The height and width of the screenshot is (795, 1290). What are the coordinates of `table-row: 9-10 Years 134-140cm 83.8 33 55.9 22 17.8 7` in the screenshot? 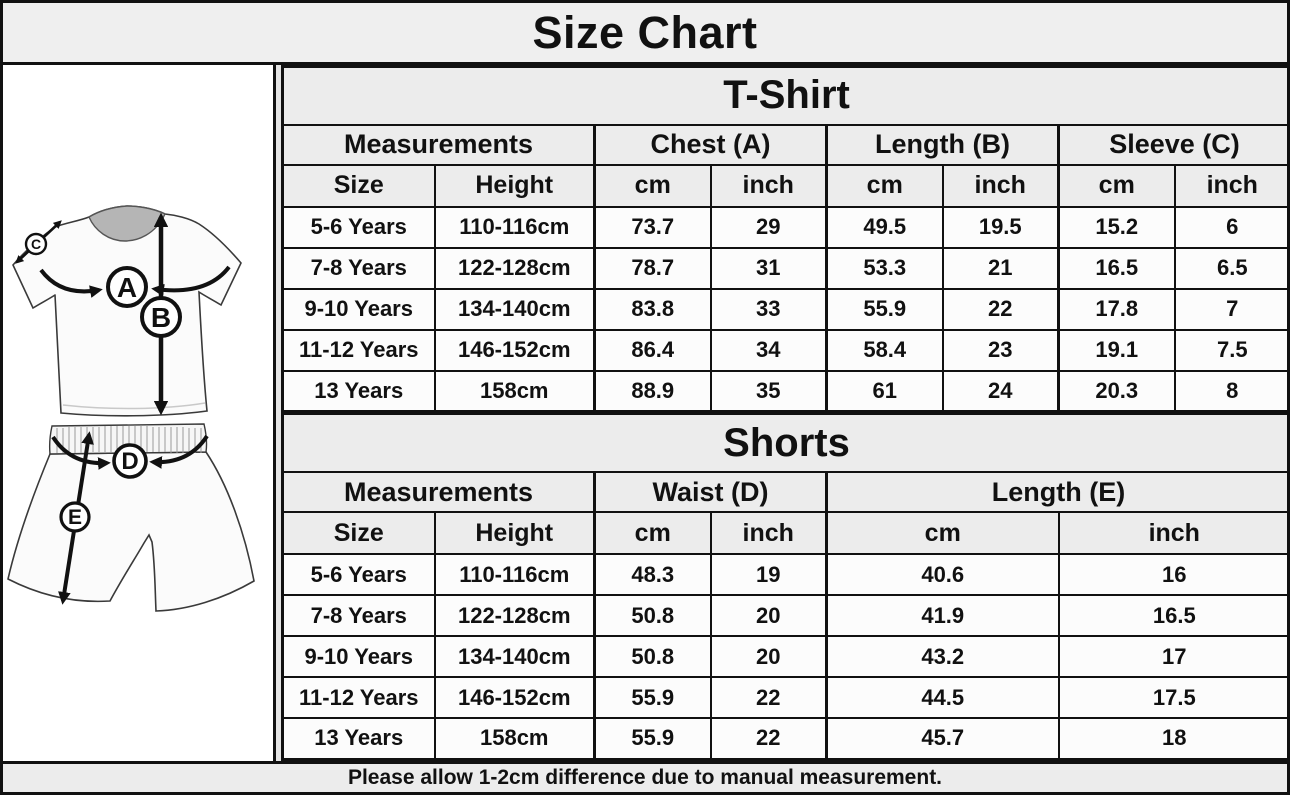 It's located at (784, 309).